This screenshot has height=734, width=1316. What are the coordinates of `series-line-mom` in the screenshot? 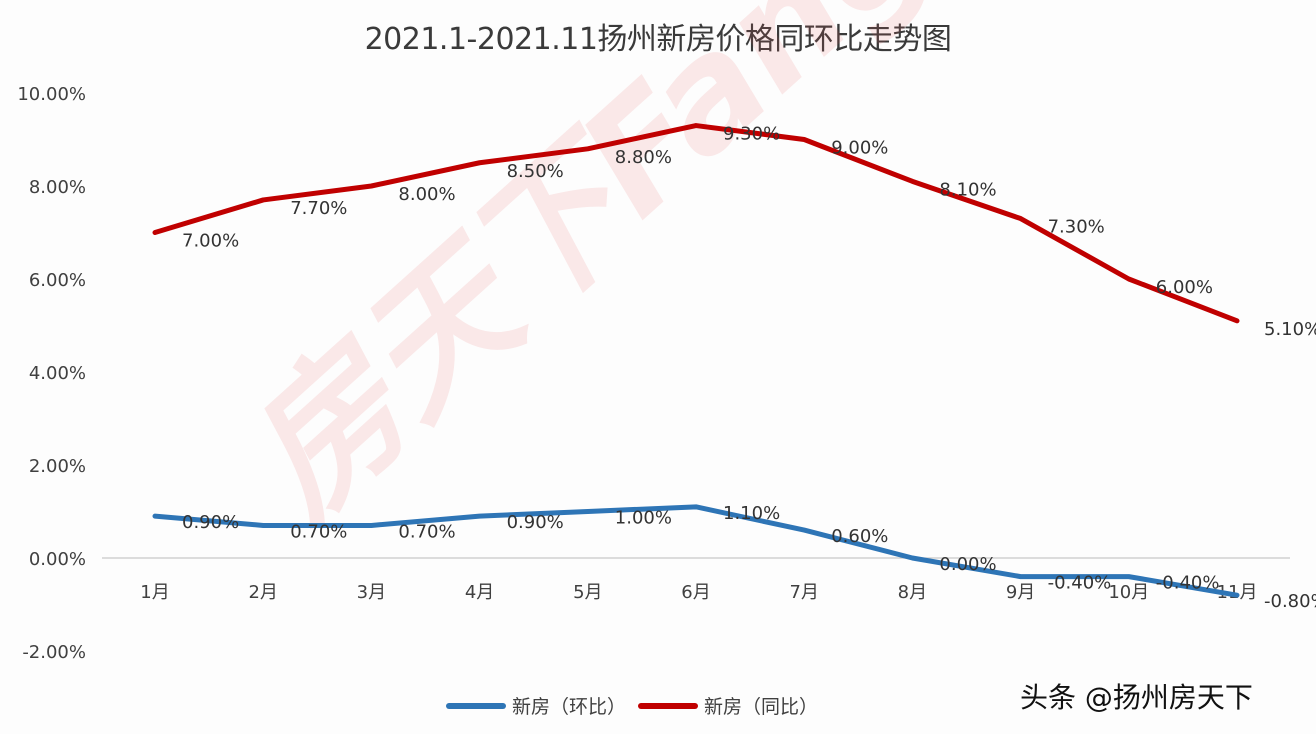 It's located at (696, 551).